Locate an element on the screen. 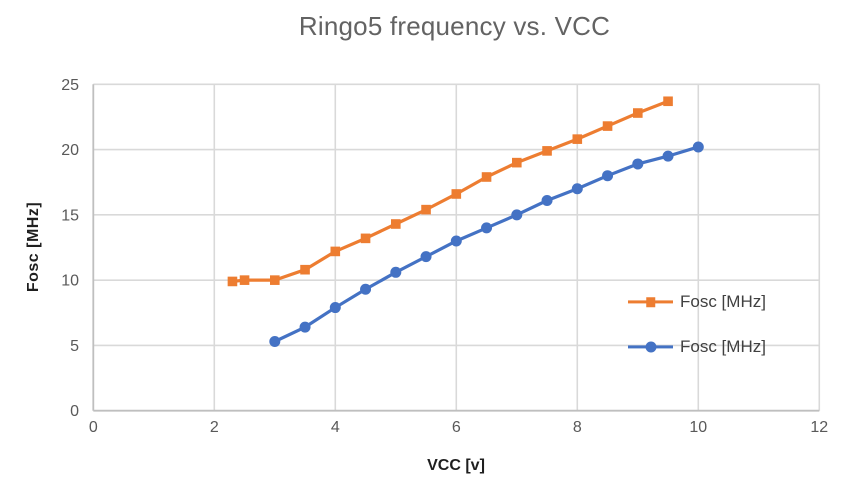  y-tick-label: 25 is located at coordinates (70, 85).